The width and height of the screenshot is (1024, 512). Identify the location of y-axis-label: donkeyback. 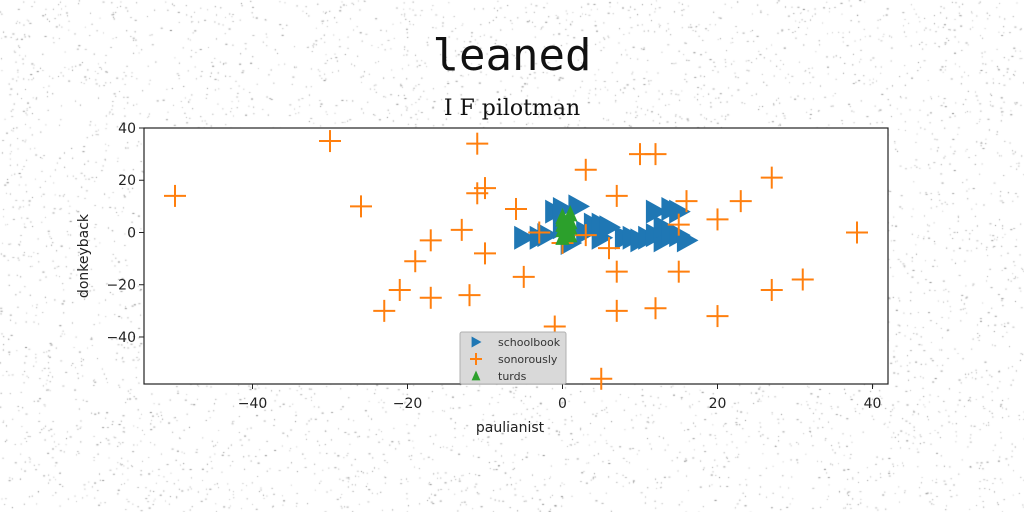
(84, 255).